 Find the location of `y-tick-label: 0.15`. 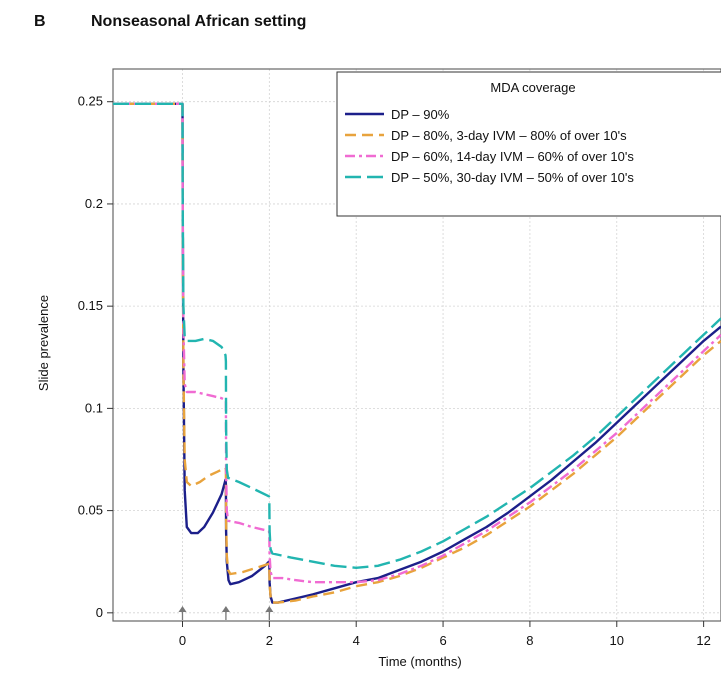

y-tick-label: 0.15 is located at coordinates (90, 305).